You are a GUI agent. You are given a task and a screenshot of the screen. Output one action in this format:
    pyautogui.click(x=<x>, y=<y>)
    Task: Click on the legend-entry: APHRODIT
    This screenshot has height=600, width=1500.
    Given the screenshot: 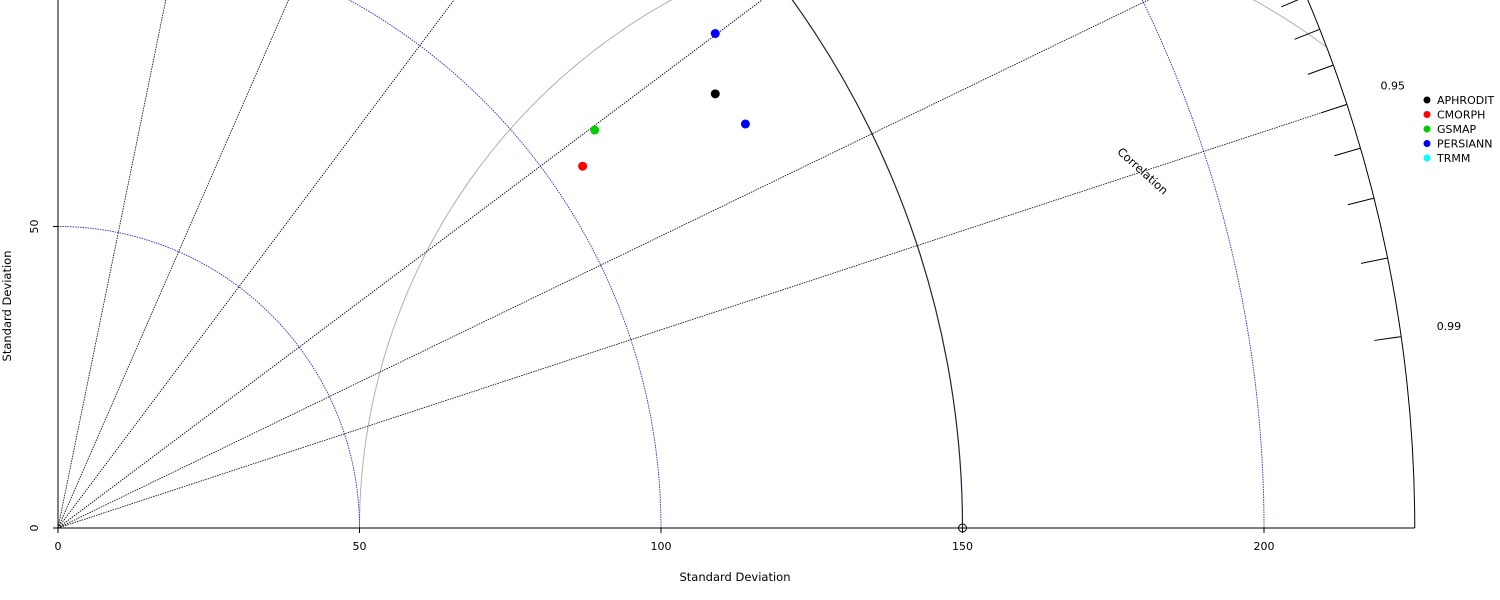 What is the action you would take?
    pyautogui.click(x=1458, y=100)
    